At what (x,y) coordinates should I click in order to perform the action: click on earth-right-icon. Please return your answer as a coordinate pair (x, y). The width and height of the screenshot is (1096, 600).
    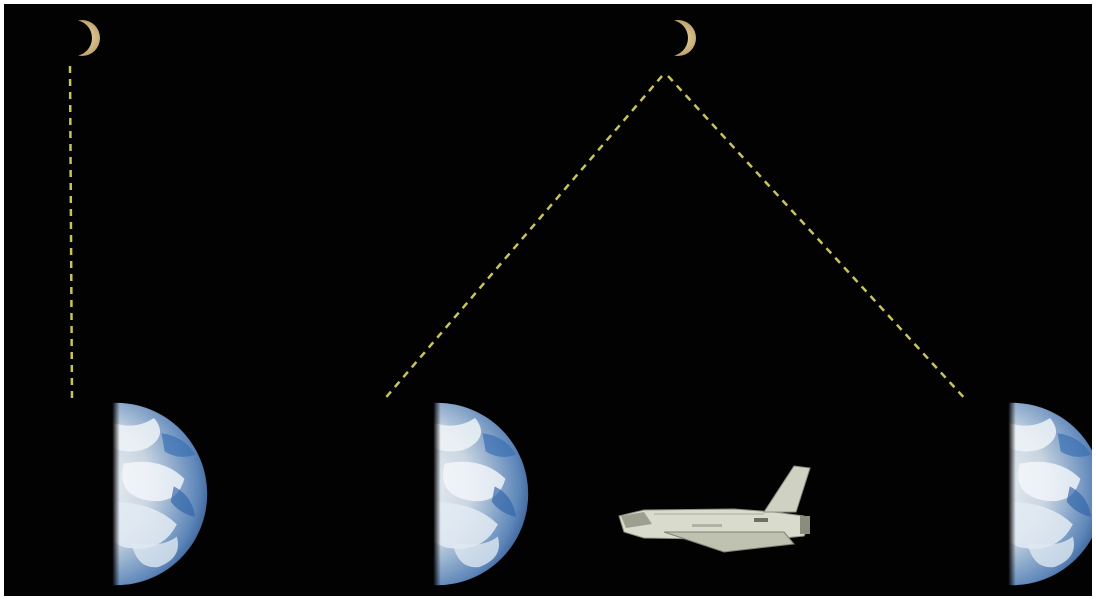
    Looking at the image, I should click on (1004, 494).